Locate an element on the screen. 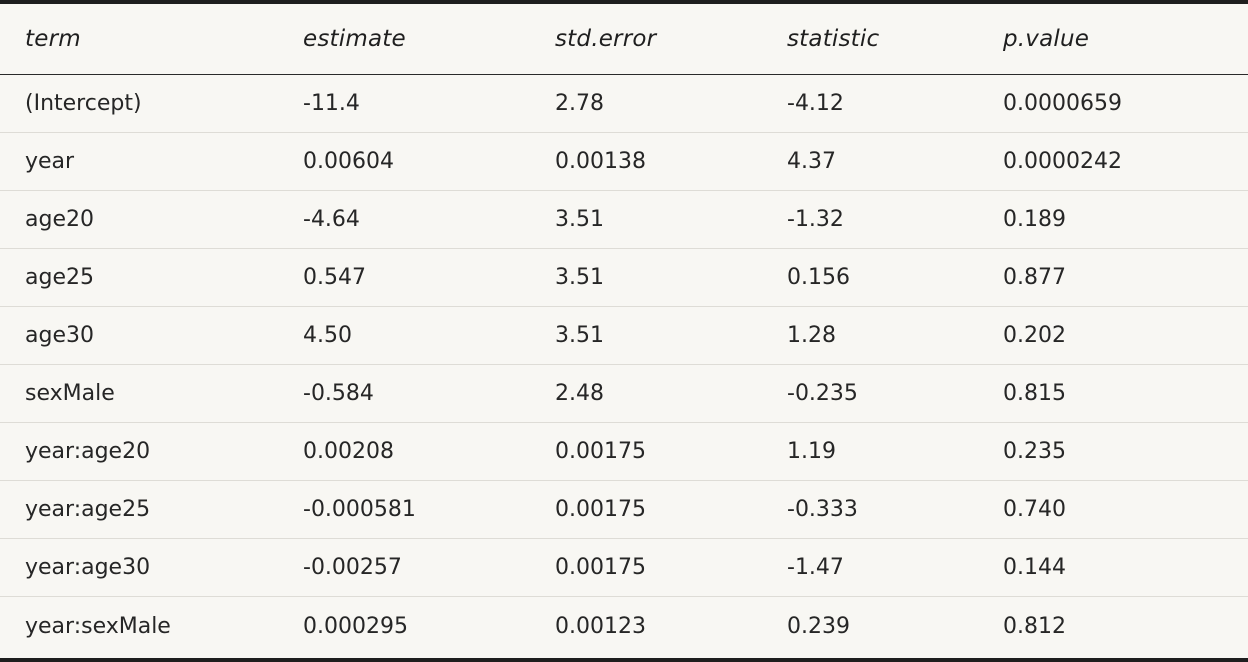  cell-std-error: 0.00123 is located at coordinates (600, 626).